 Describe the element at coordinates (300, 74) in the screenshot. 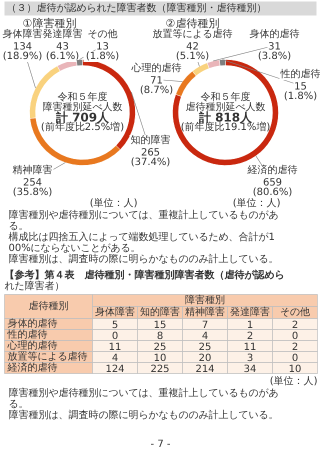

I see `slice-label: 性的虐待` at that location.